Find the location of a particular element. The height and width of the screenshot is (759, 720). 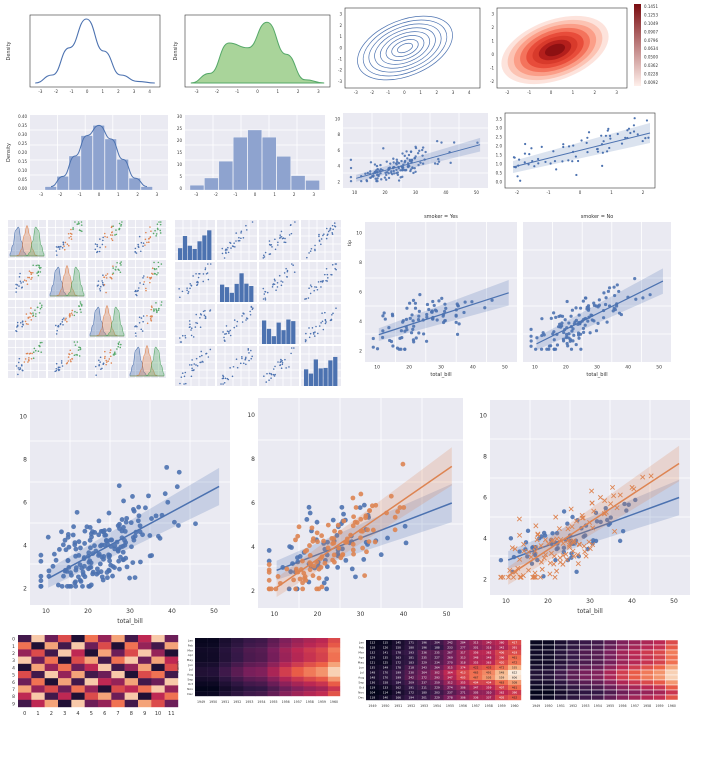

x-tick-label: 1 is located at coordinates (274, 194).